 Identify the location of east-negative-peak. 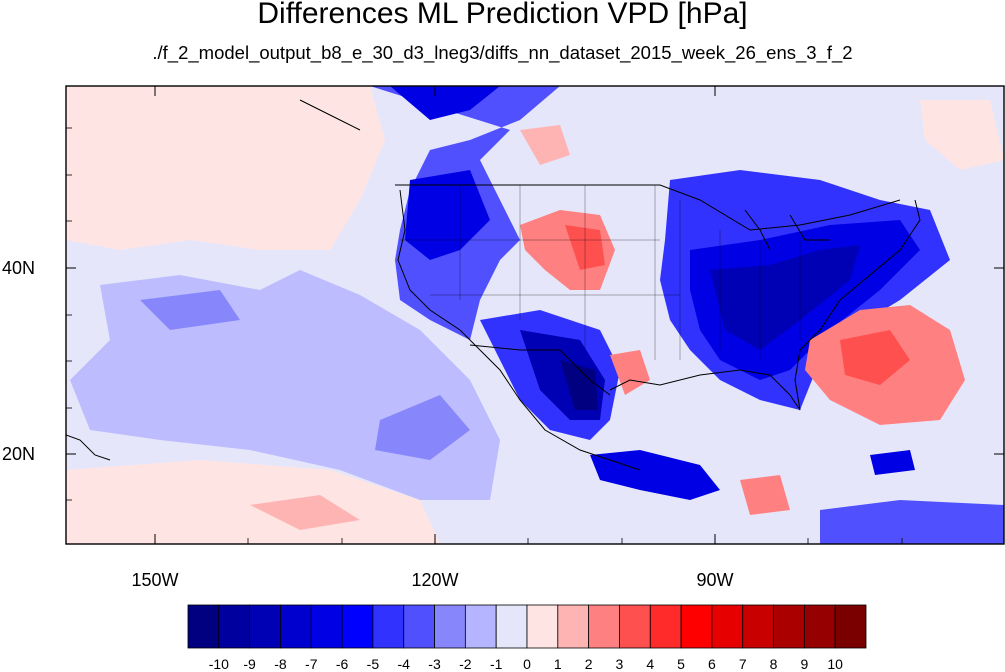
(785, 297).